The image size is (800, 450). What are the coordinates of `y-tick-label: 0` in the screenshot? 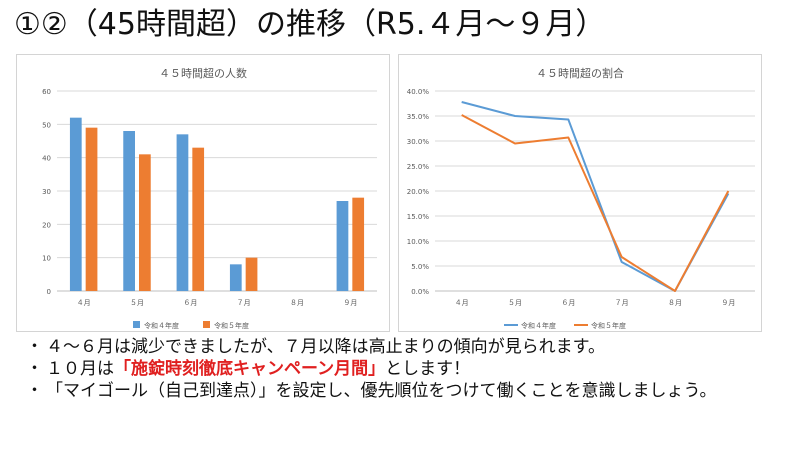 It's located at (49, 292).